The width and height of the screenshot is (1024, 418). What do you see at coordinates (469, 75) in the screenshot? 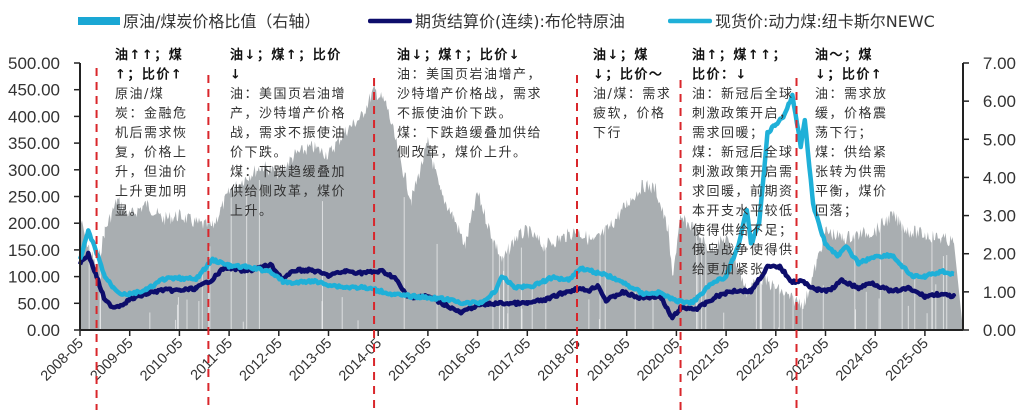
I see `annotation-text: 油：美国页岩油增产，` at bounding box center [469, 75].